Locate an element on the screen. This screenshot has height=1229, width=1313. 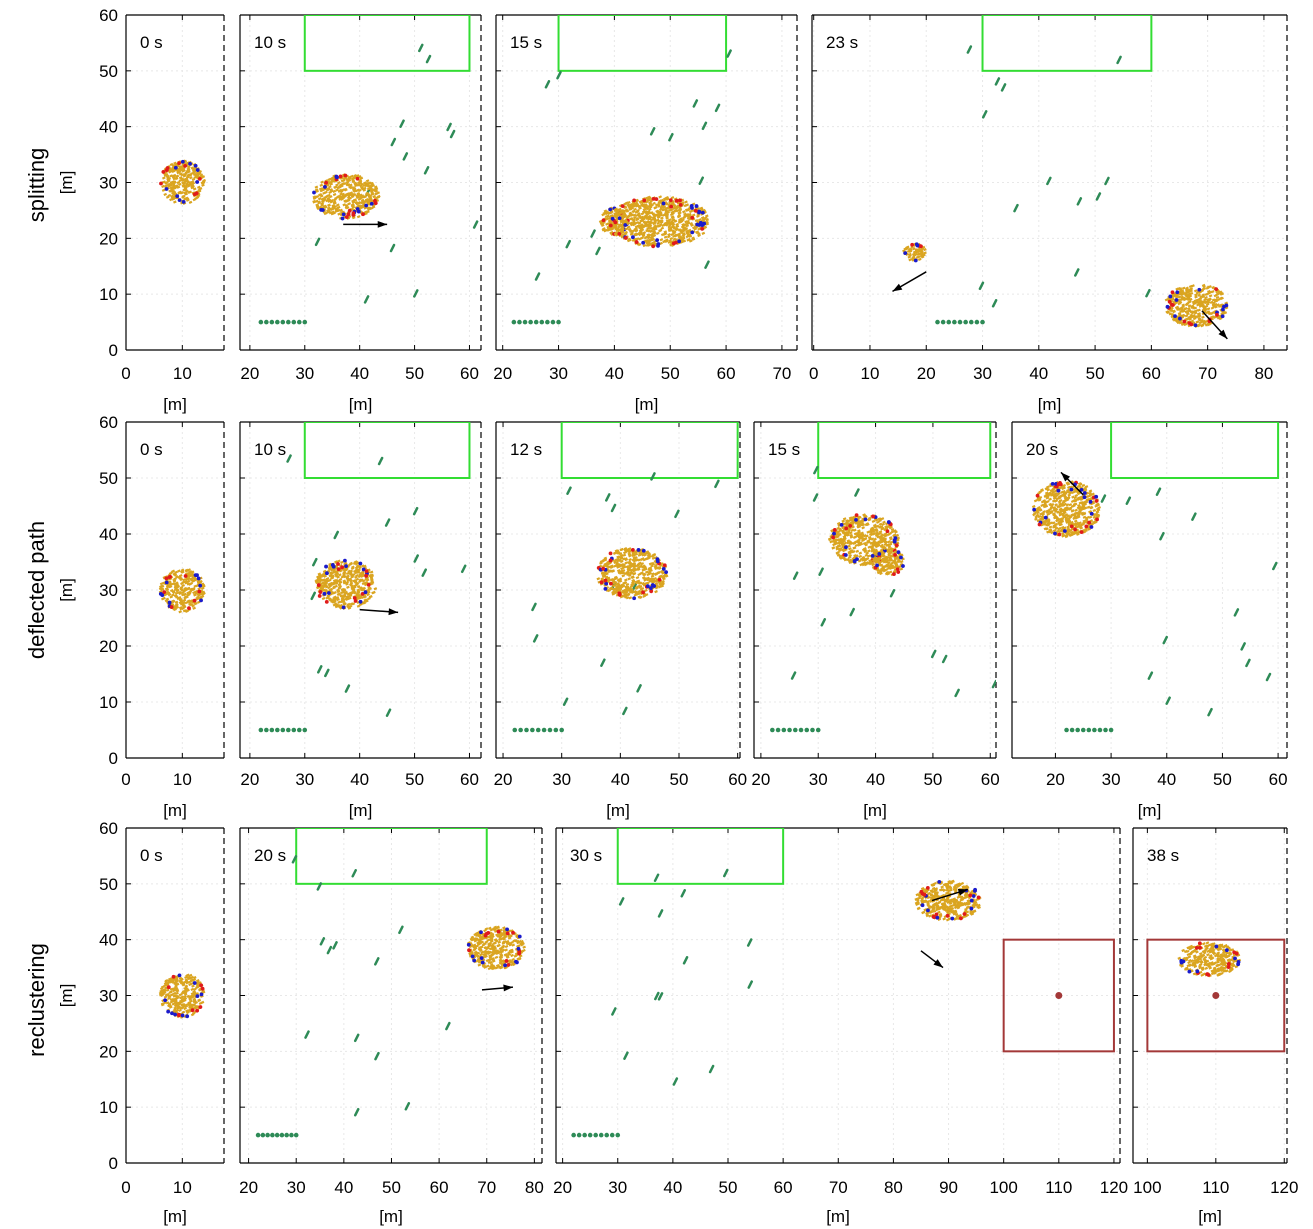
plot-area is located at coordinates (364, 577).